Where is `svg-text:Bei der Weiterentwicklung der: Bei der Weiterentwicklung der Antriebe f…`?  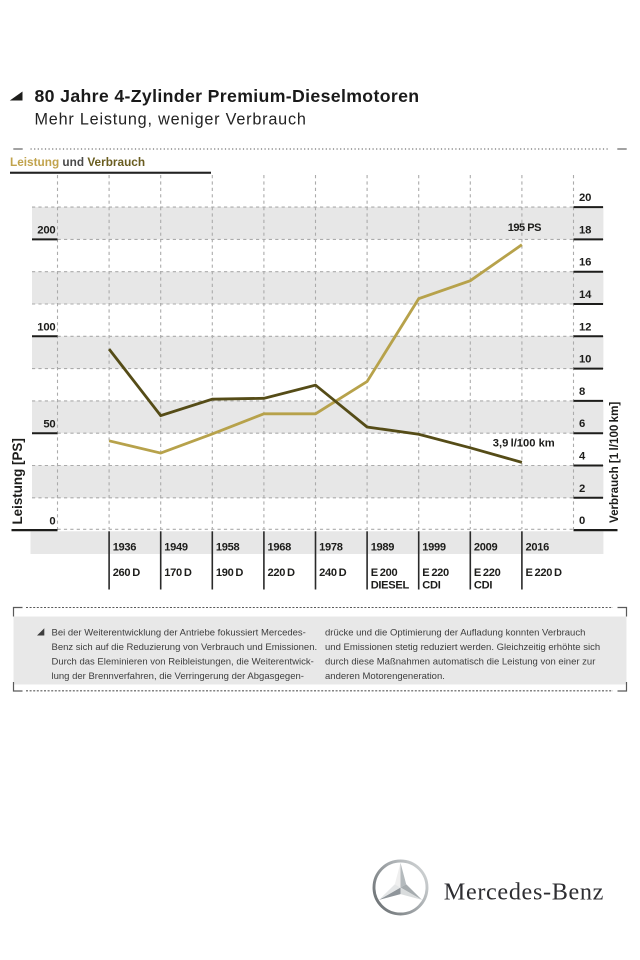 svg-text:Bei der Weiterentwicklung der: Bei der Weiterentwicklung der Antriebe f… is located at coordinates (179, 633).